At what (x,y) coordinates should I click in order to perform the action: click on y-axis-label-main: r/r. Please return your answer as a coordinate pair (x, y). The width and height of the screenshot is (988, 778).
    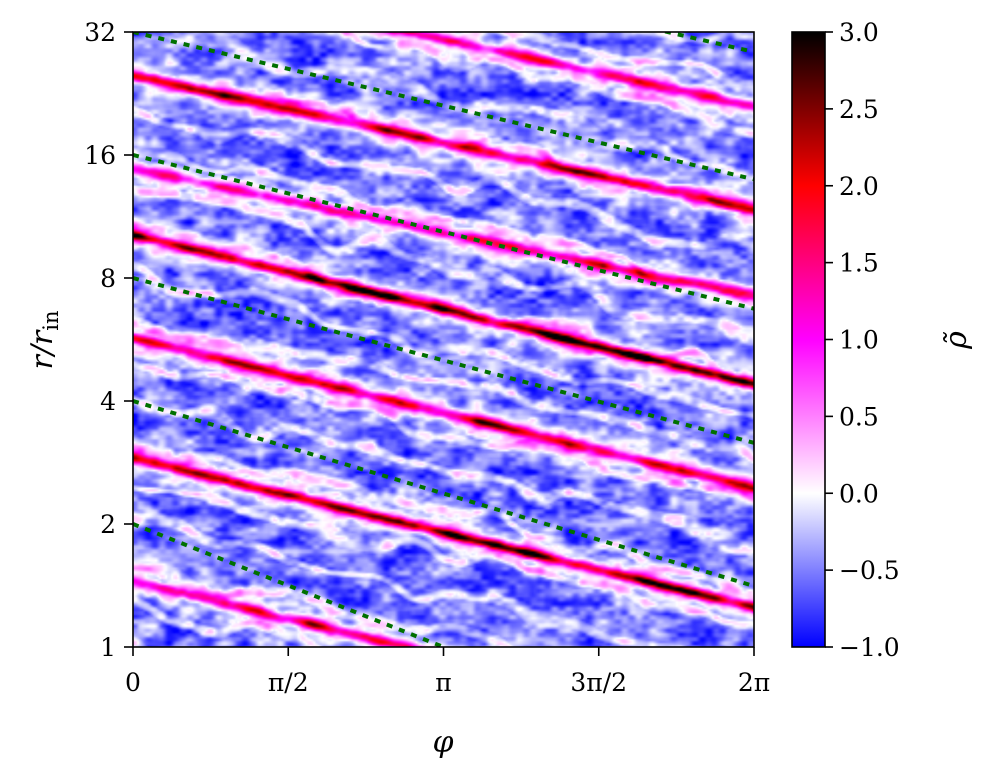
    Looking at the image, I should click on (42, 349).